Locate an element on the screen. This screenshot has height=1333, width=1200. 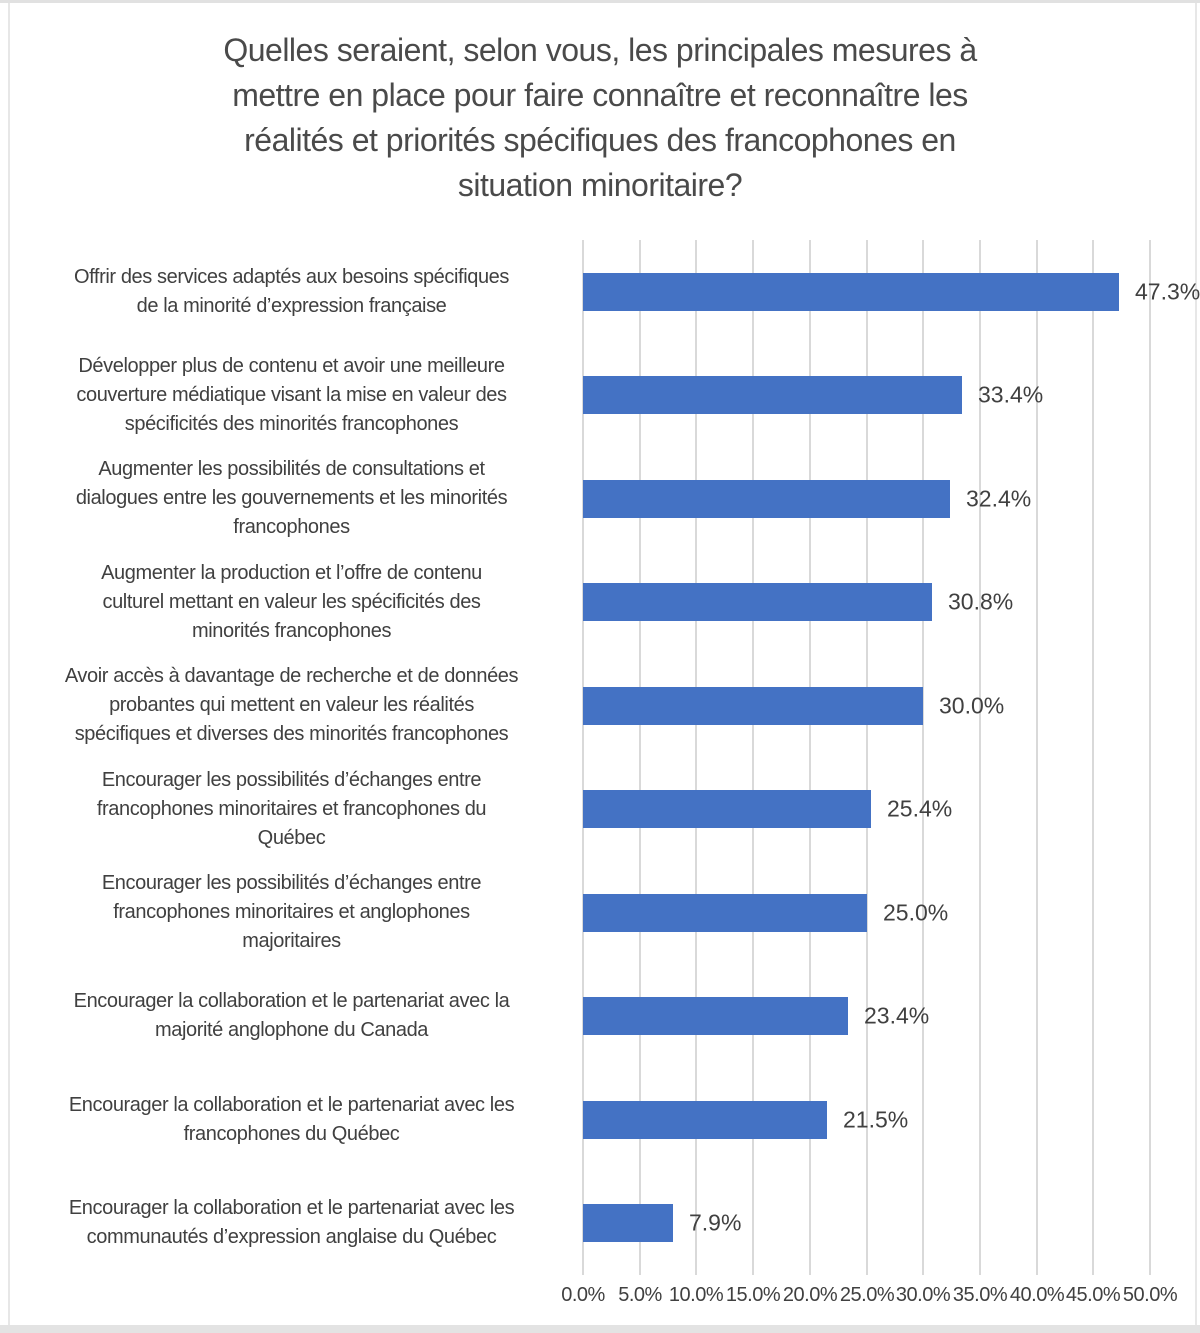
x-tick-label: 40.0% is located at coordinates (1037, 1295).